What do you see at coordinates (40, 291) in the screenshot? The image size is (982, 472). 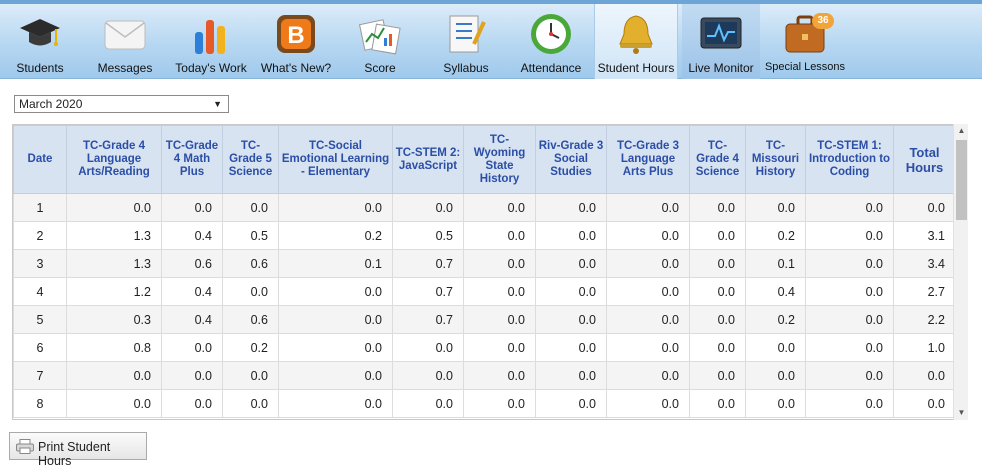 I see `date-cell: 4` at bounding box center [40, 291].